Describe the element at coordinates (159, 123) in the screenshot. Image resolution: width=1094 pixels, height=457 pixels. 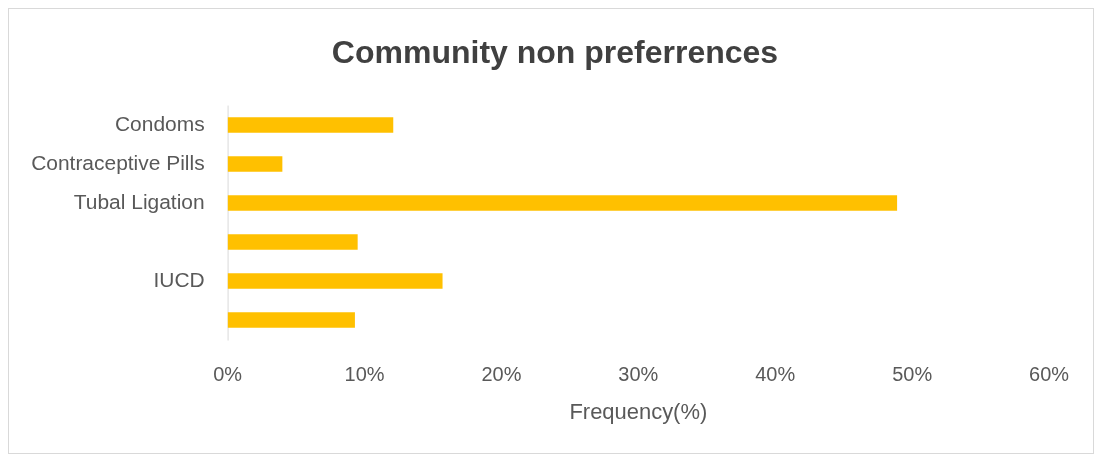
I see `y-tick-label: Condoms` at that location.